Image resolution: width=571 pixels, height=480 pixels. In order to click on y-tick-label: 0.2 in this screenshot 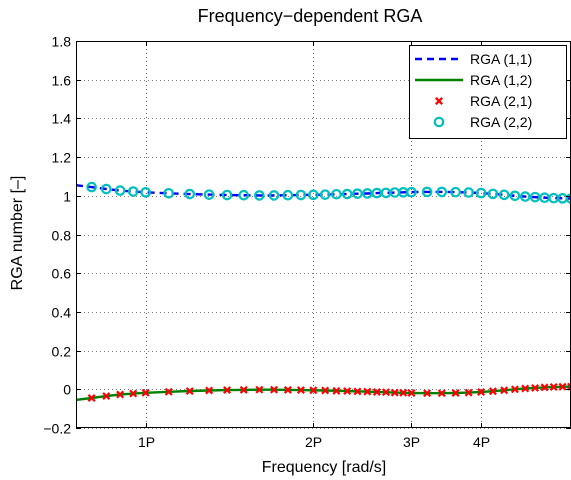, I will do `click(62, 352)`.